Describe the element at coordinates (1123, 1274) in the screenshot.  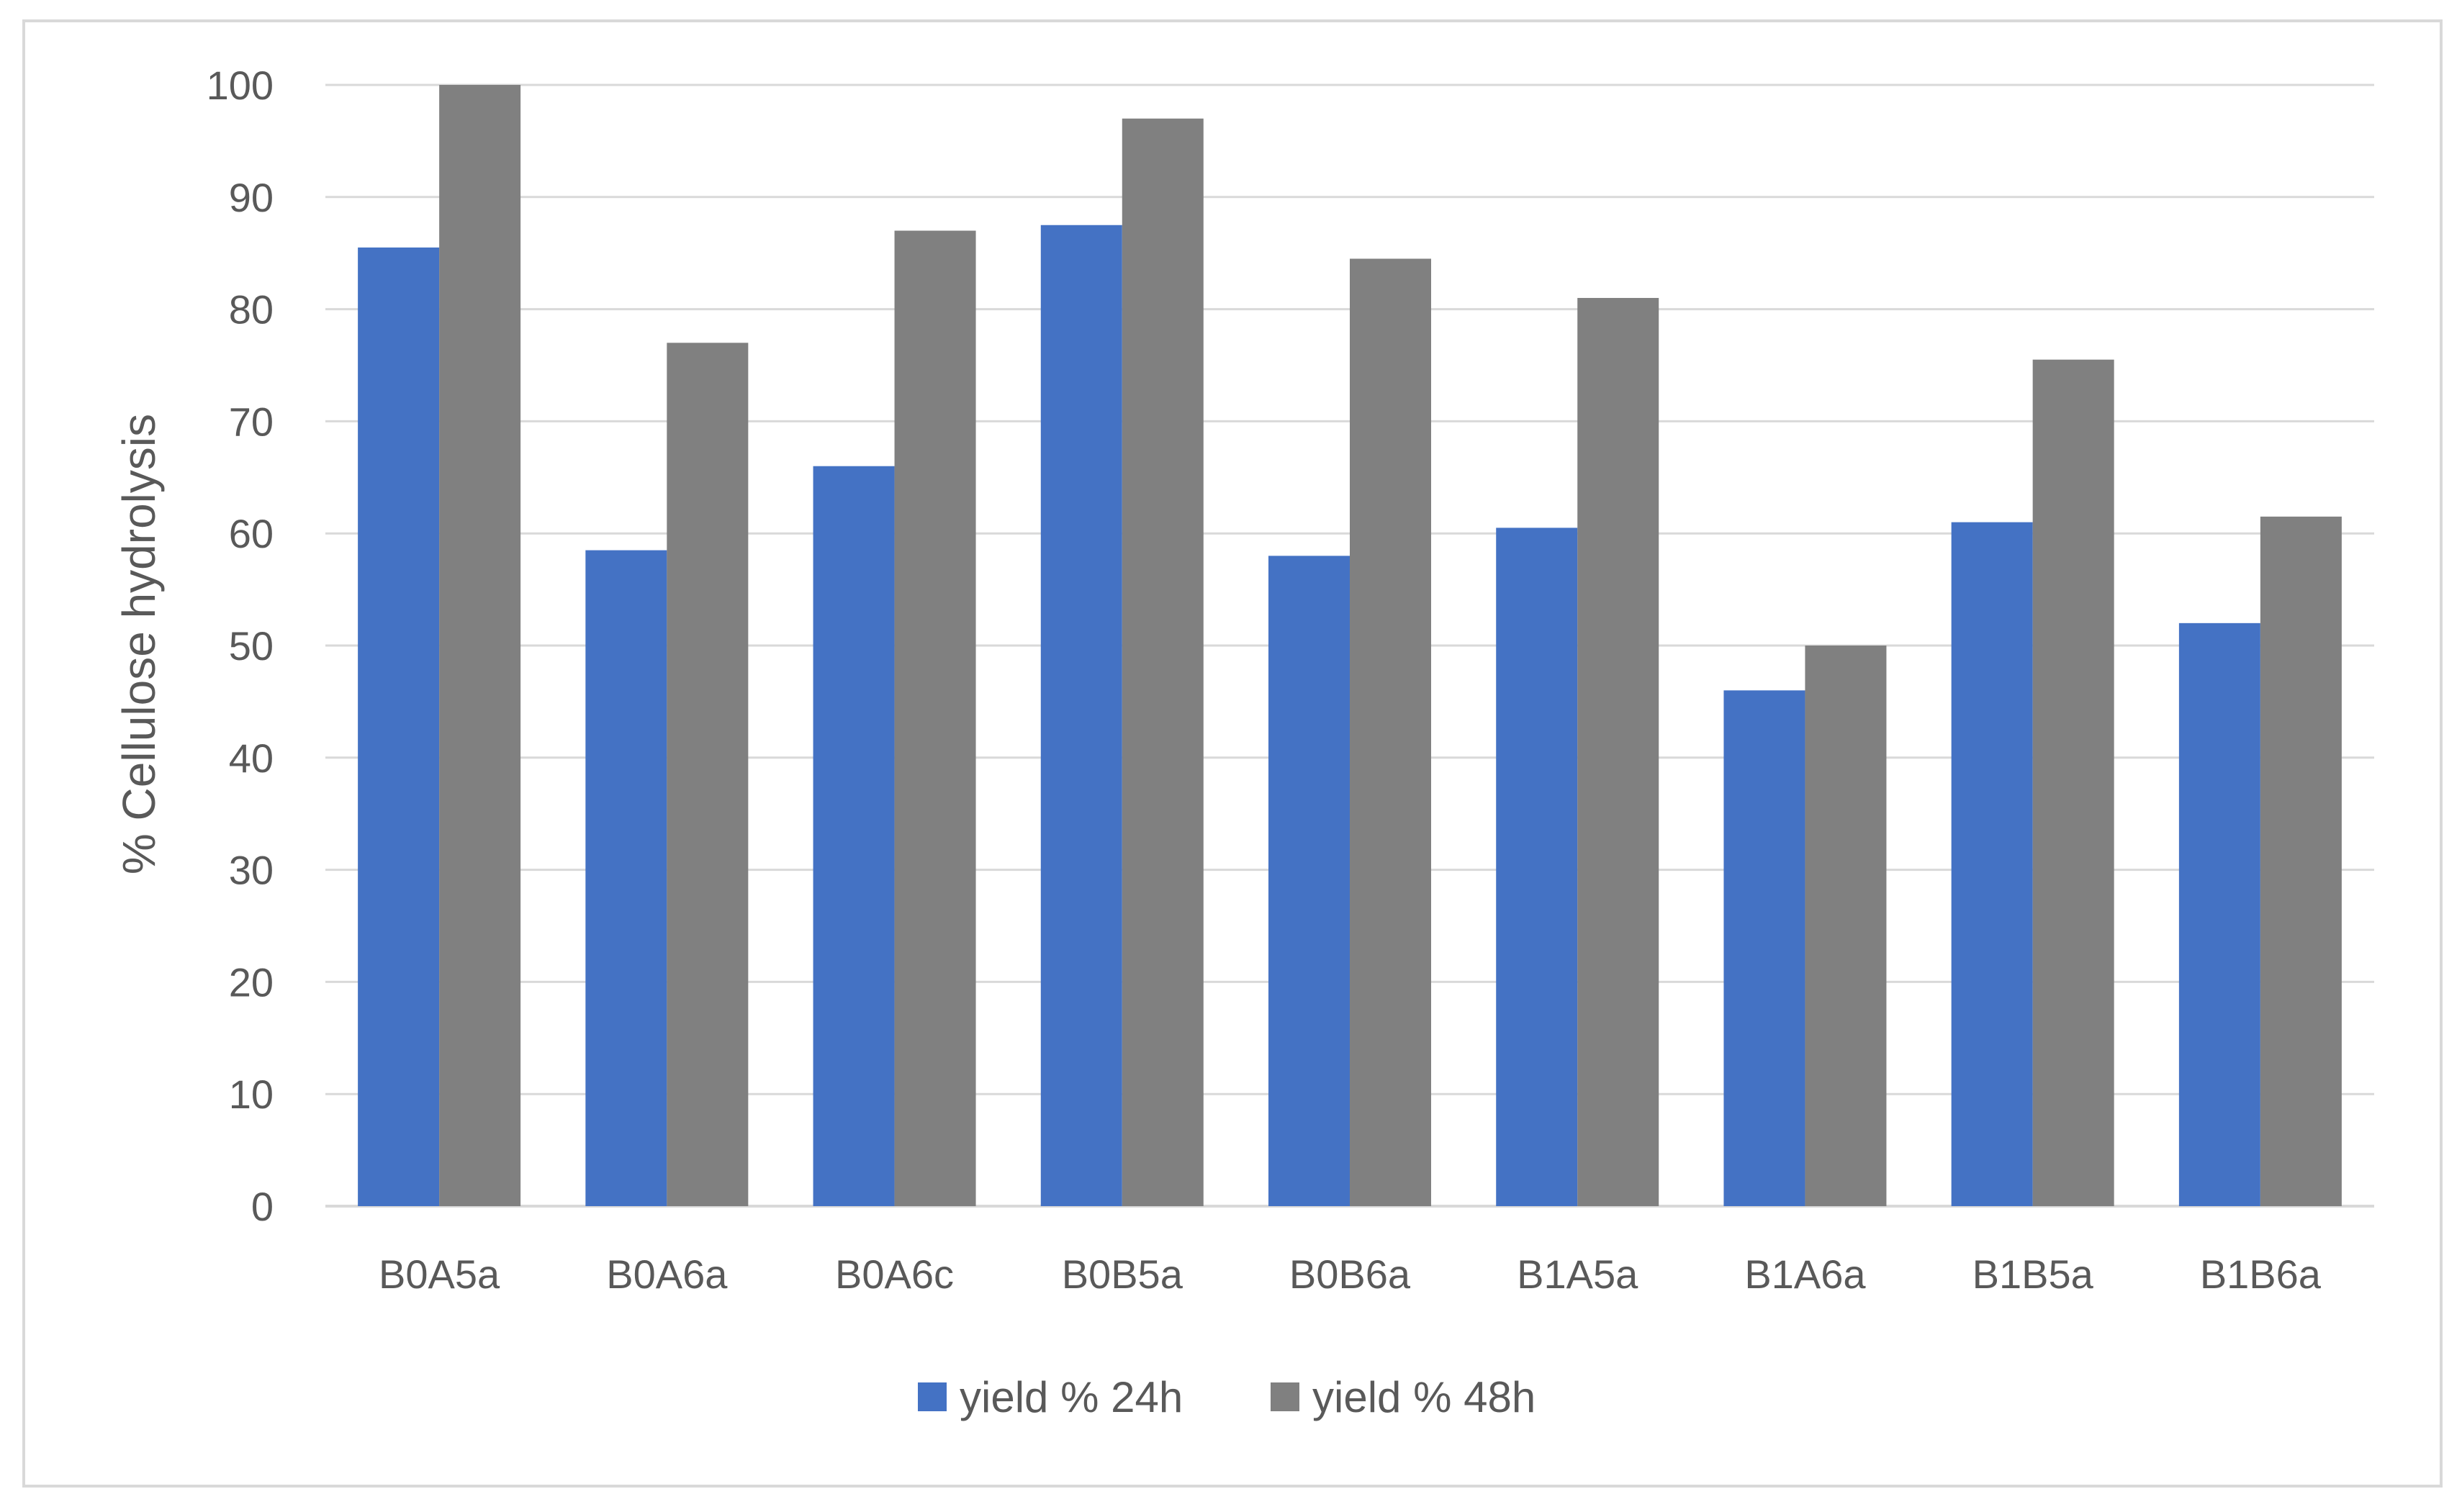
I see `x-tick-label: B0B5a` at that location.